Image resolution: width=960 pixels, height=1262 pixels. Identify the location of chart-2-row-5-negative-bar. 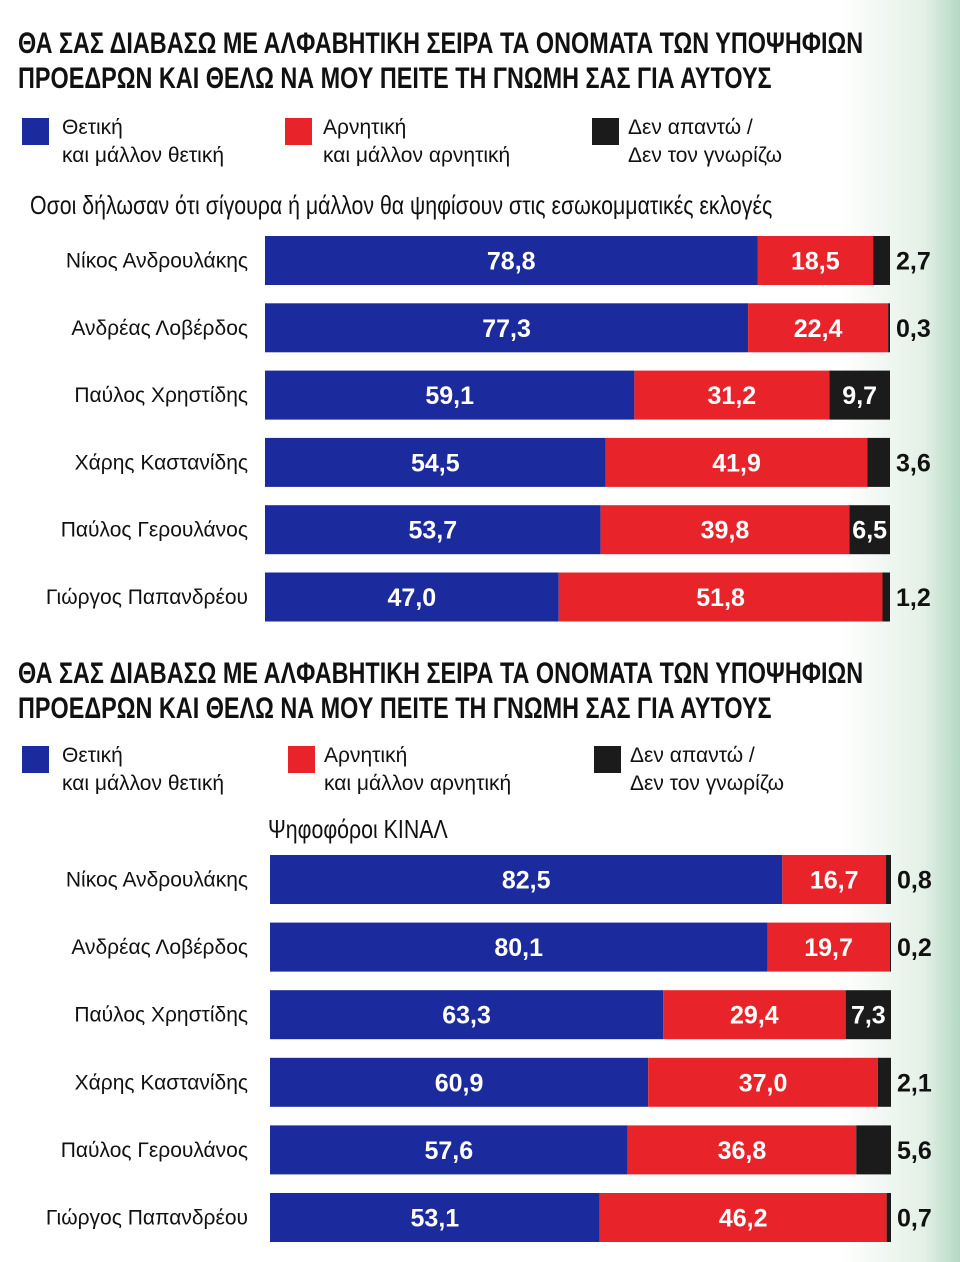
(742, 1150).